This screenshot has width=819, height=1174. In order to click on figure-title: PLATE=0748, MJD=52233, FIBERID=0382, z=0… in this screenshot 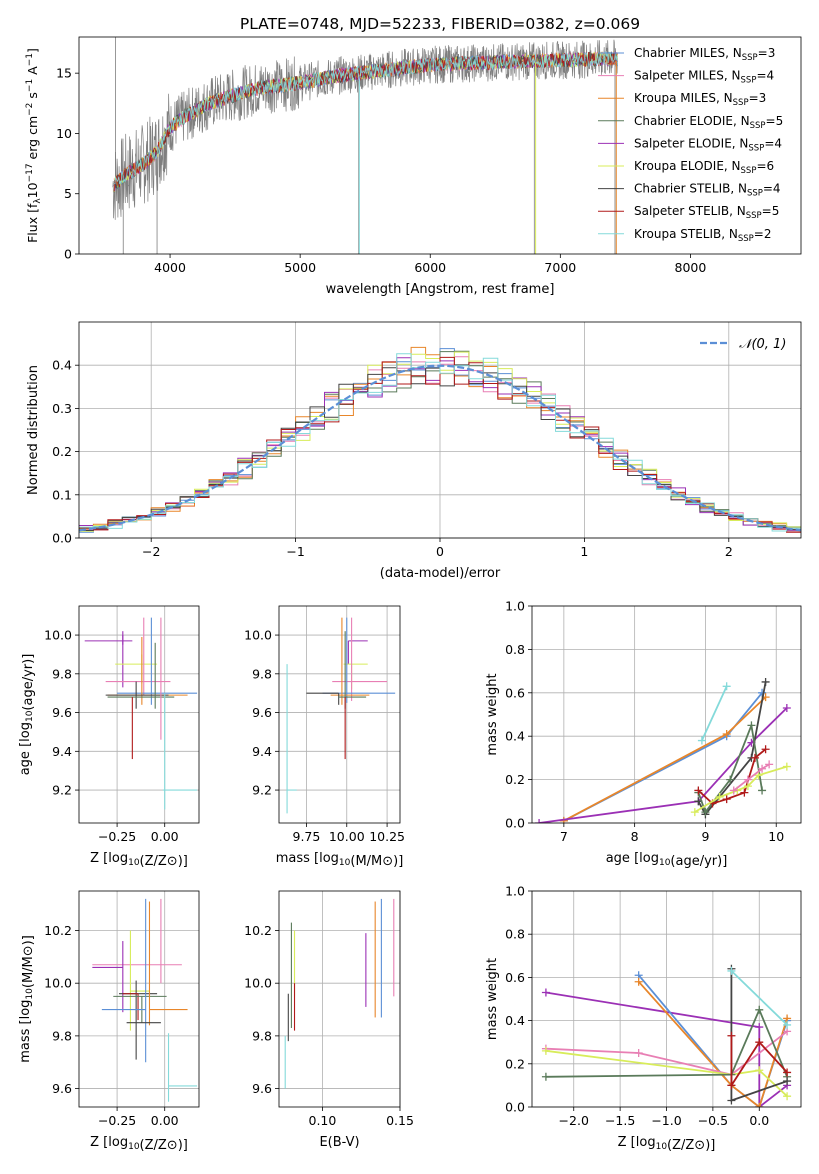, I will do `click(440, 24)`.